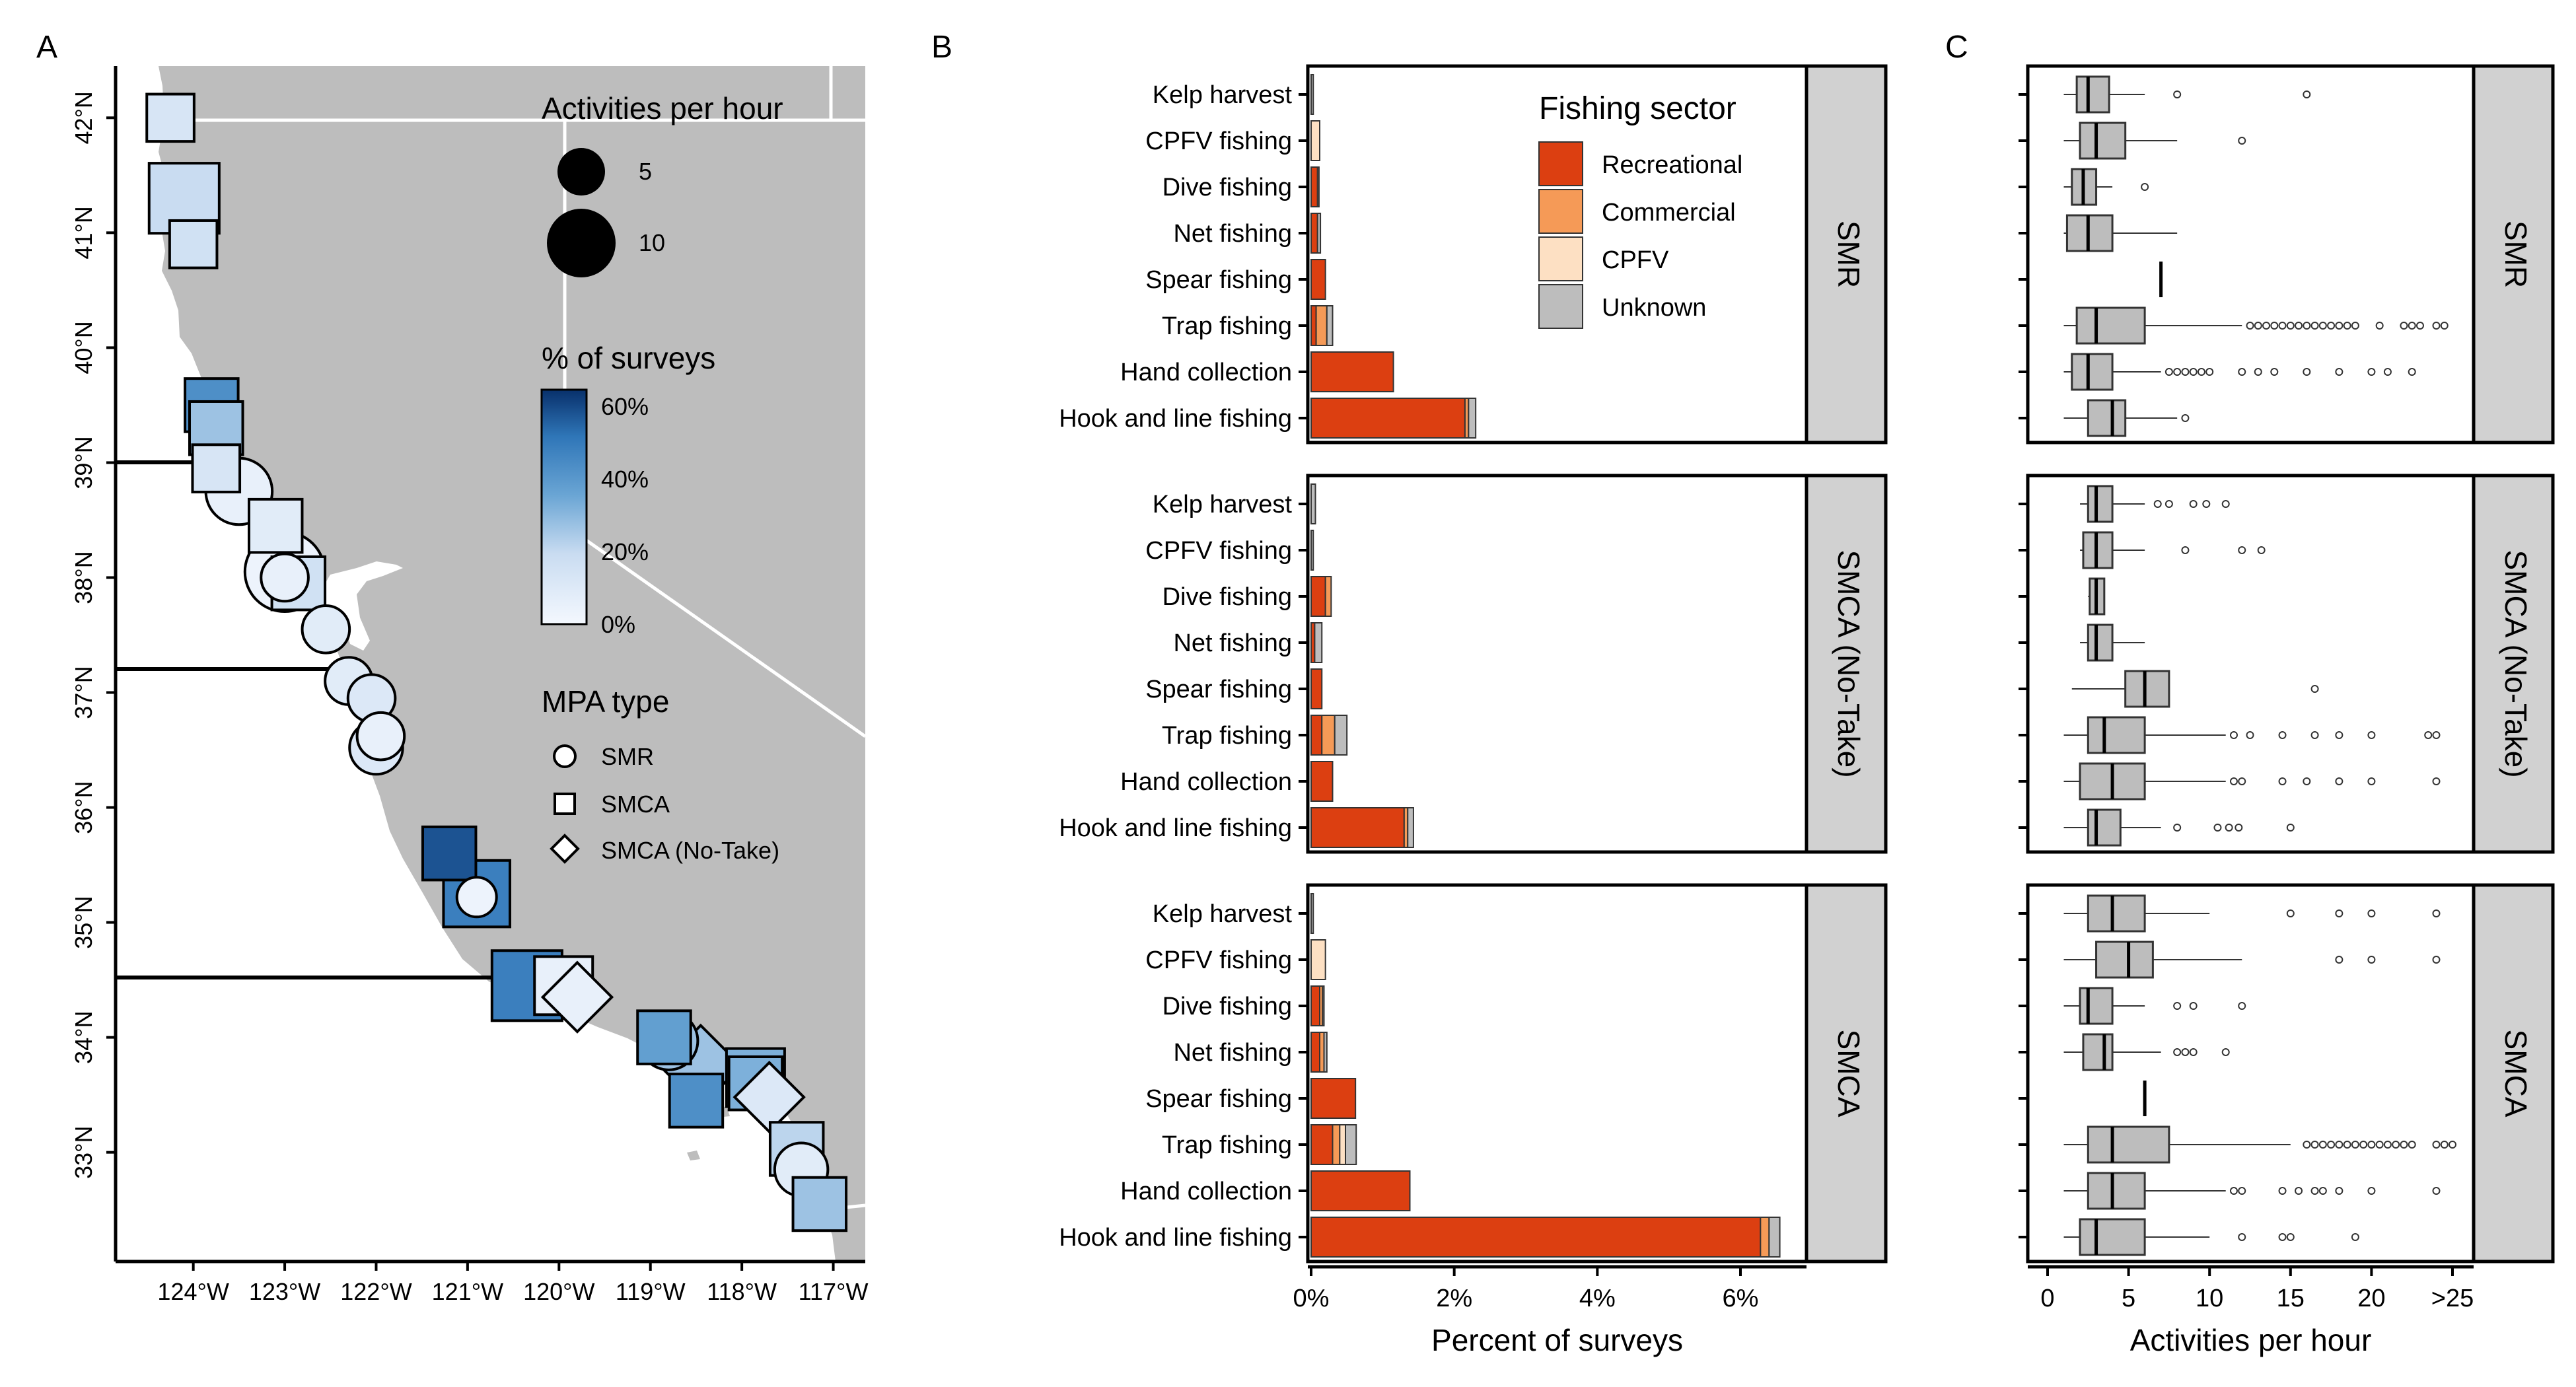 The width and height of the screenshot is (2576, 1387). Describe the element at coordinates (1175, 419) in the screenshot. I see `category-label: Hook and line fishing` at that location.